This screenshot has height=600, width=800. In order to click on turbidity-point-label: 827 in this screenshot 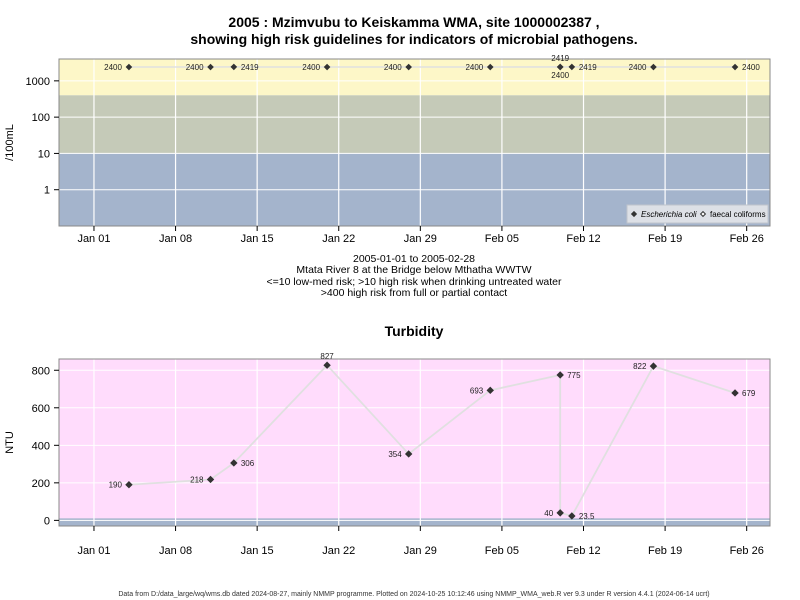, I will do `click(327, 356)`.